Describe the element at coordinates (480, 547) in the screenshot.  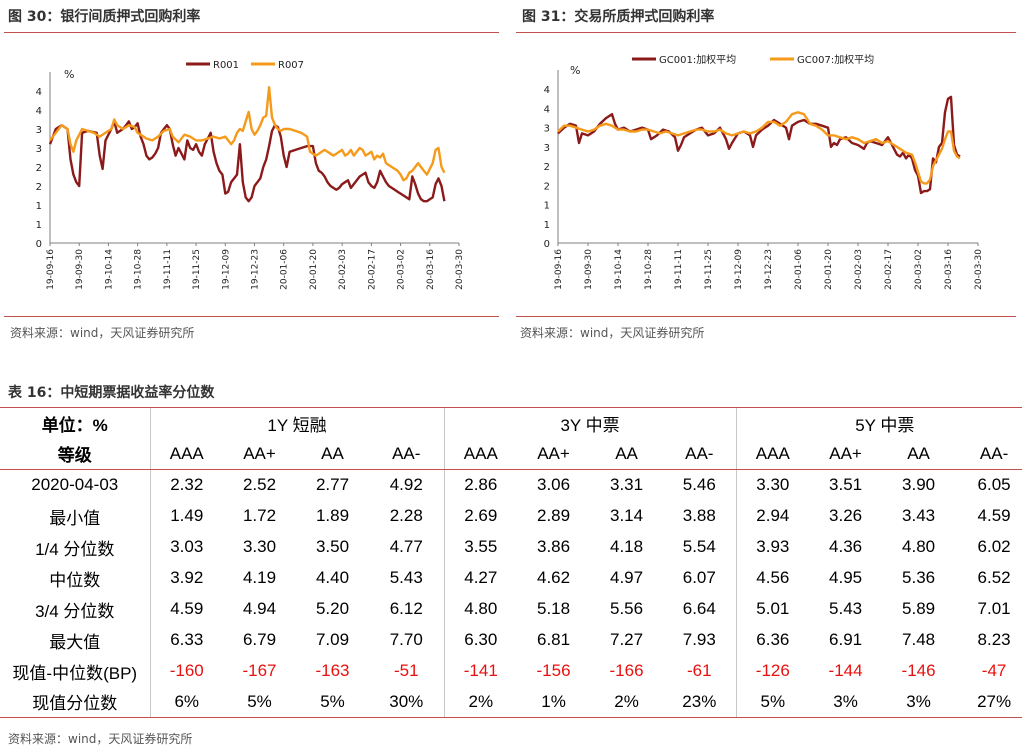
I see `table-cell: 3.55` at that location.